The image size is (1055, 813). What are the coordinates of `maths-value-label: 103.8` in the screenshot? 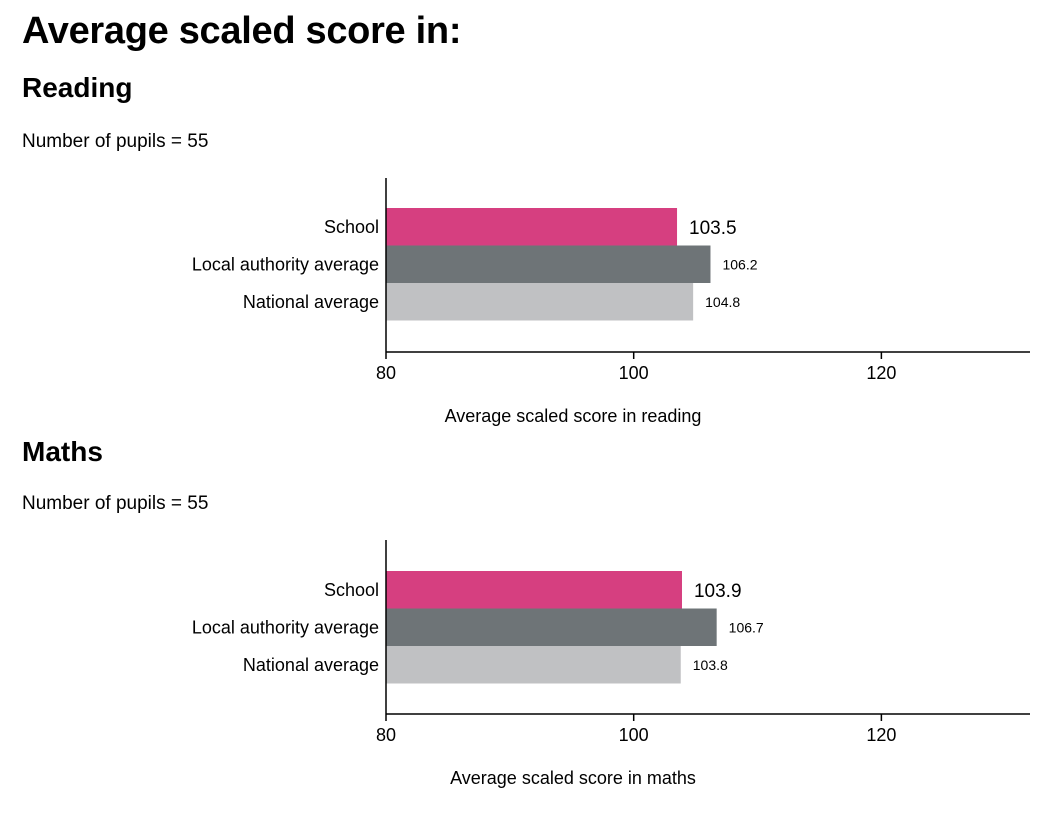 It's located at (710, 665).